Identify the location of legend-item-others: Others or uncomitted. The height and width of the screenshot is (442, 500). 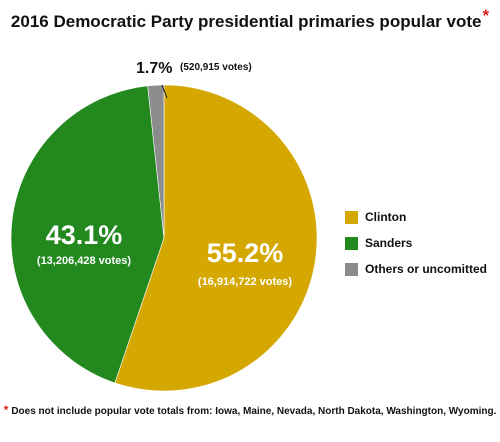
(416, 269).